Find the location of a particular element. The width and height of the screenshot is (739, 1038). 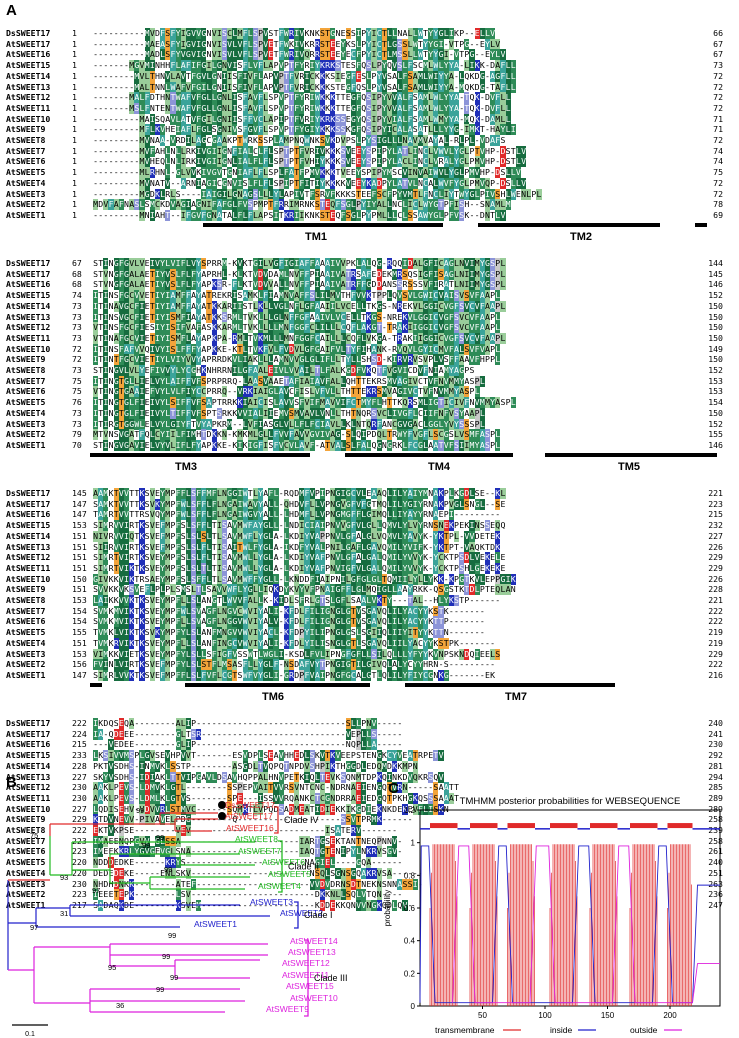

y-axis-label: probability is located at coordinates (387, 908).